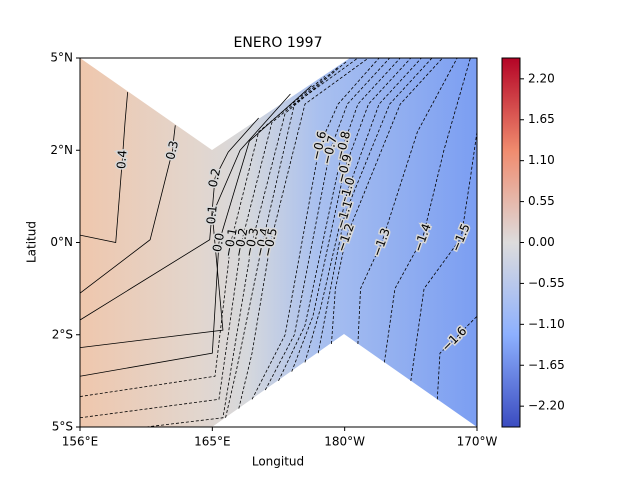  Describe the element at coordinates (215, 178) in the screenshot. I see `contour-label: 0.2` at that location.